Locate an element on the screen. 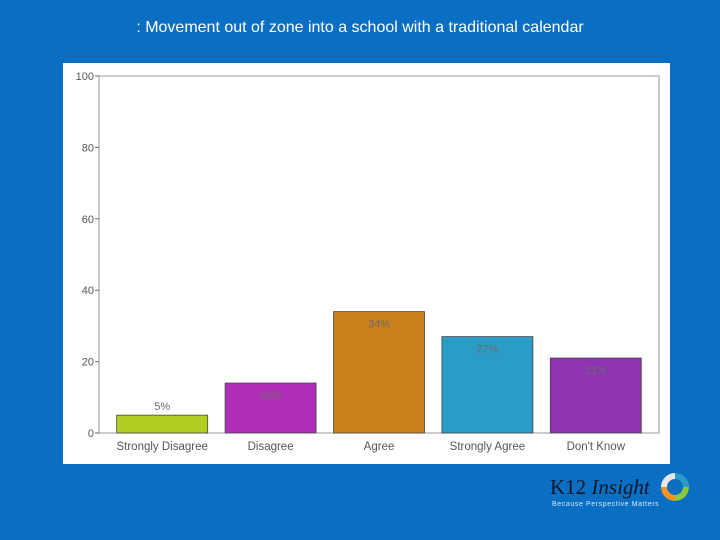 The height and width of the screenshot is (540, 720). bar-value-label: 34% is located at coordinates (379, 325).